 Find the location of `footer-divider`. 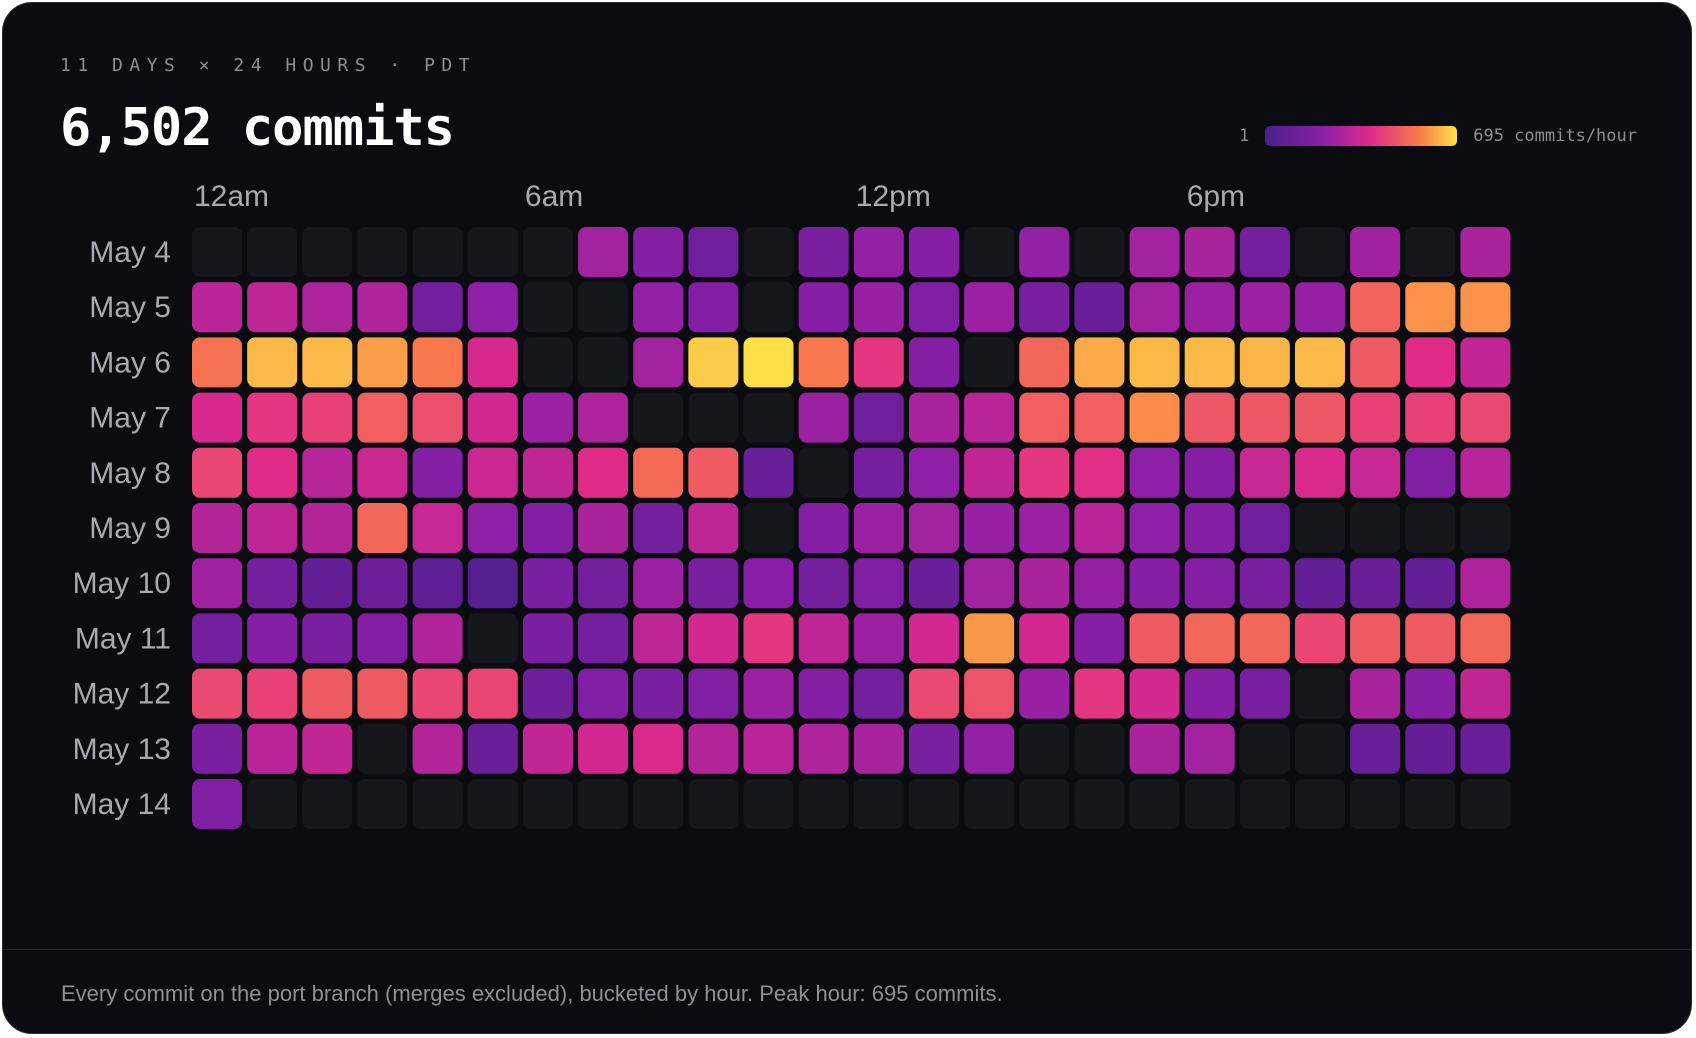

footer-divider is located at coordinates (847, 949).